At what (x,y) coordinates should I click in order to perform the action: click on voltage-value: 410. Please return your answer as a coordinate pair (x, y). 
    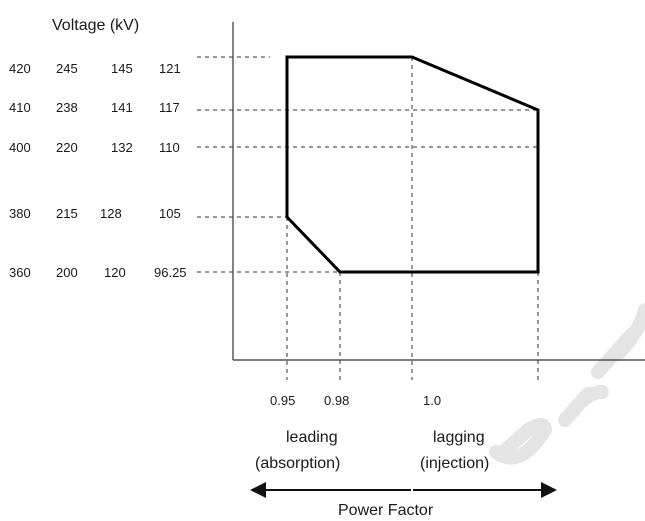
    Looking at the image, I should click on (20, 107).